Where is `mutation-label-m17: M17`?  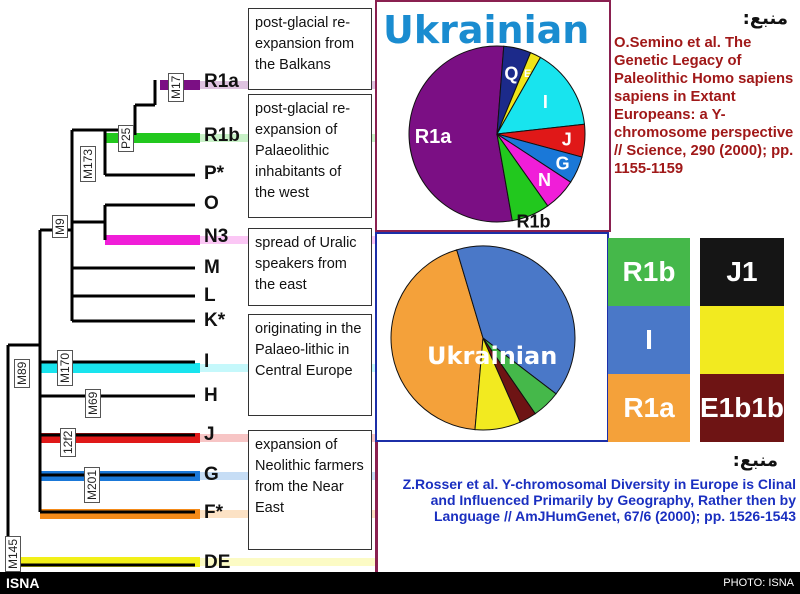
mutation-label-m17: M17 is located at coordinates (176, 87).